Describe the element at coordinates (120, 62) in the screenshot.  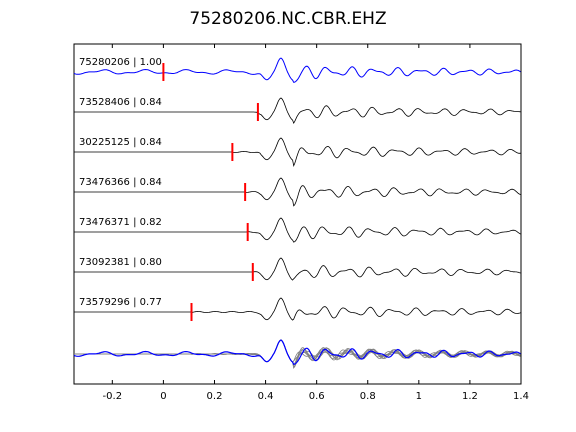
I see `trace-label: 75280206 | 1.00` at that location.